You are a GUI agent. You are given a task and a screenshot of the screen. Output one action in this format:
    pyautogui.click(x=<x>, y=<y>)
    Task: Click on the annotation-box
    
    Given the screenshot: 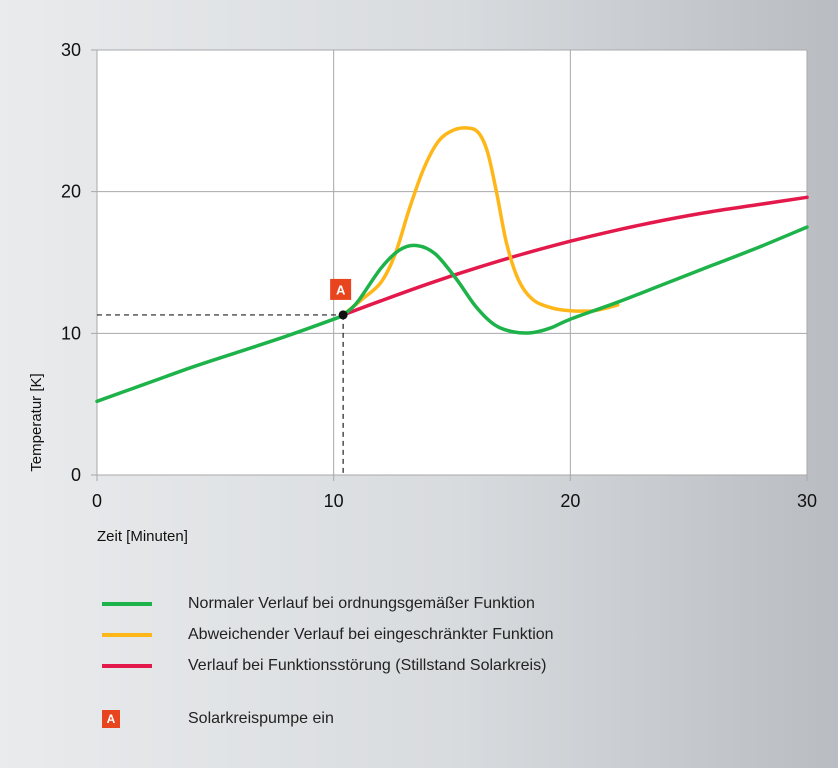 What is the action you would take?
    pyautogui.click(x=341, y=289)
    